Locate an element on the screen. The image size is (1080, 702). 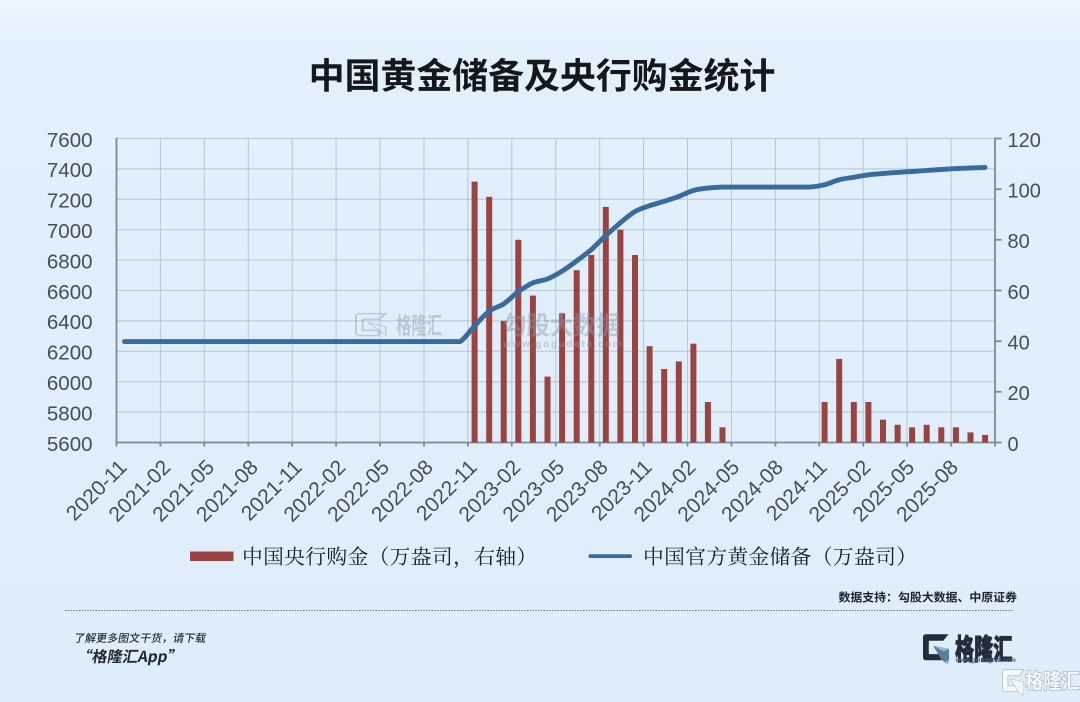
svg-text: 60 is located at coordinates (1019, 293).